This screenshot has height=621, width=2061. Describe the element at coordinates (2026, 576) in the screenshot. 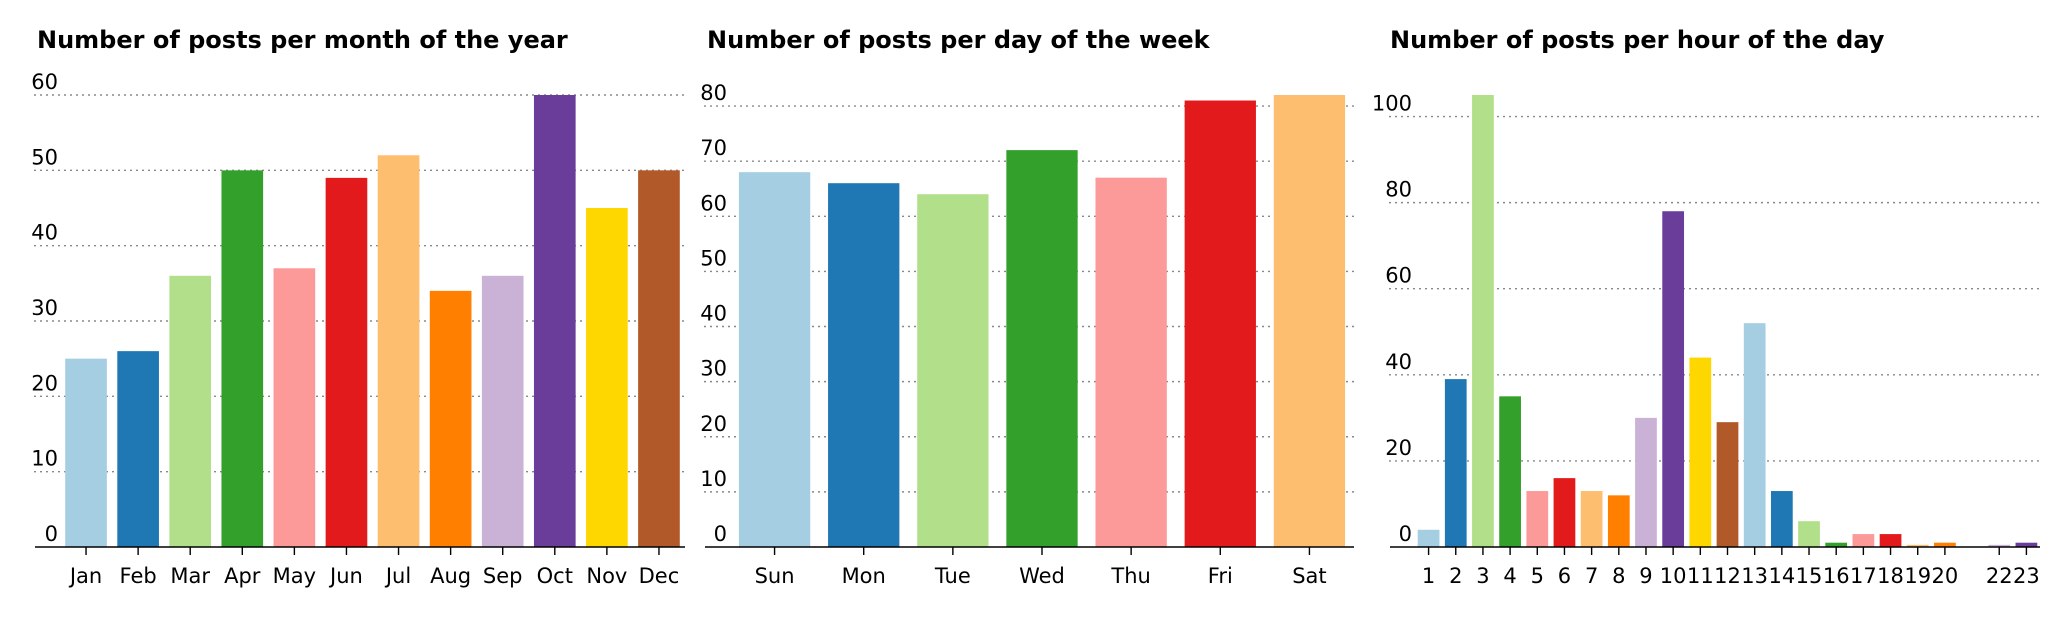

I see `x-tick-label: 23` at that location.